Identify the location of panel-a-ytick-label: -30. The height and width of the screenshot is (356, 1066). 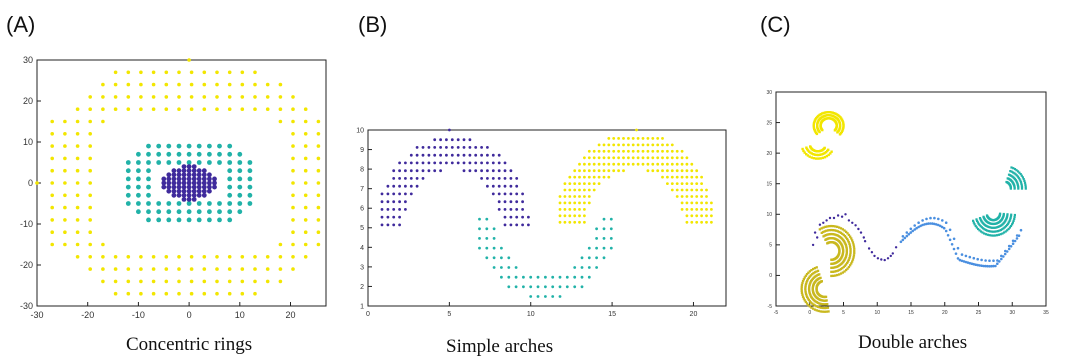
(26, 306).